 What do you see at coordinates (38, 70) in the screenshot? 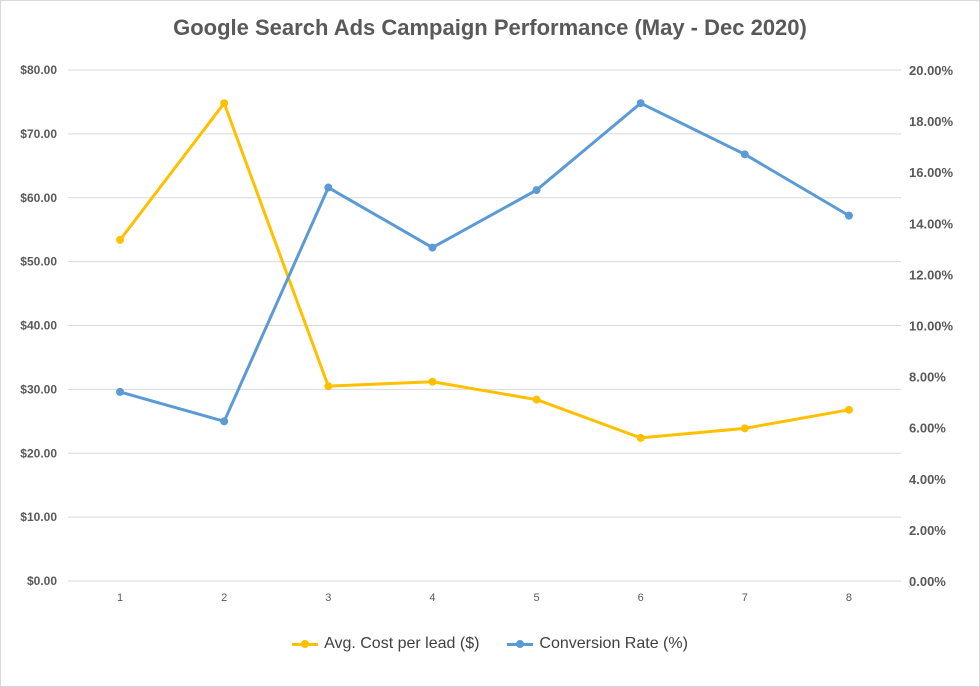
I see `y-left-tick-label: $80.00` at bounding box center [38, 70].